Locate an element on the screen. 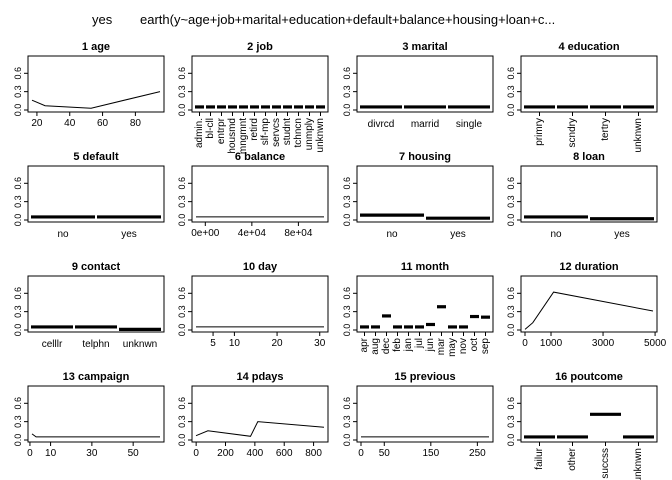  x-tick-label: no is located at coordinates (556, 234).